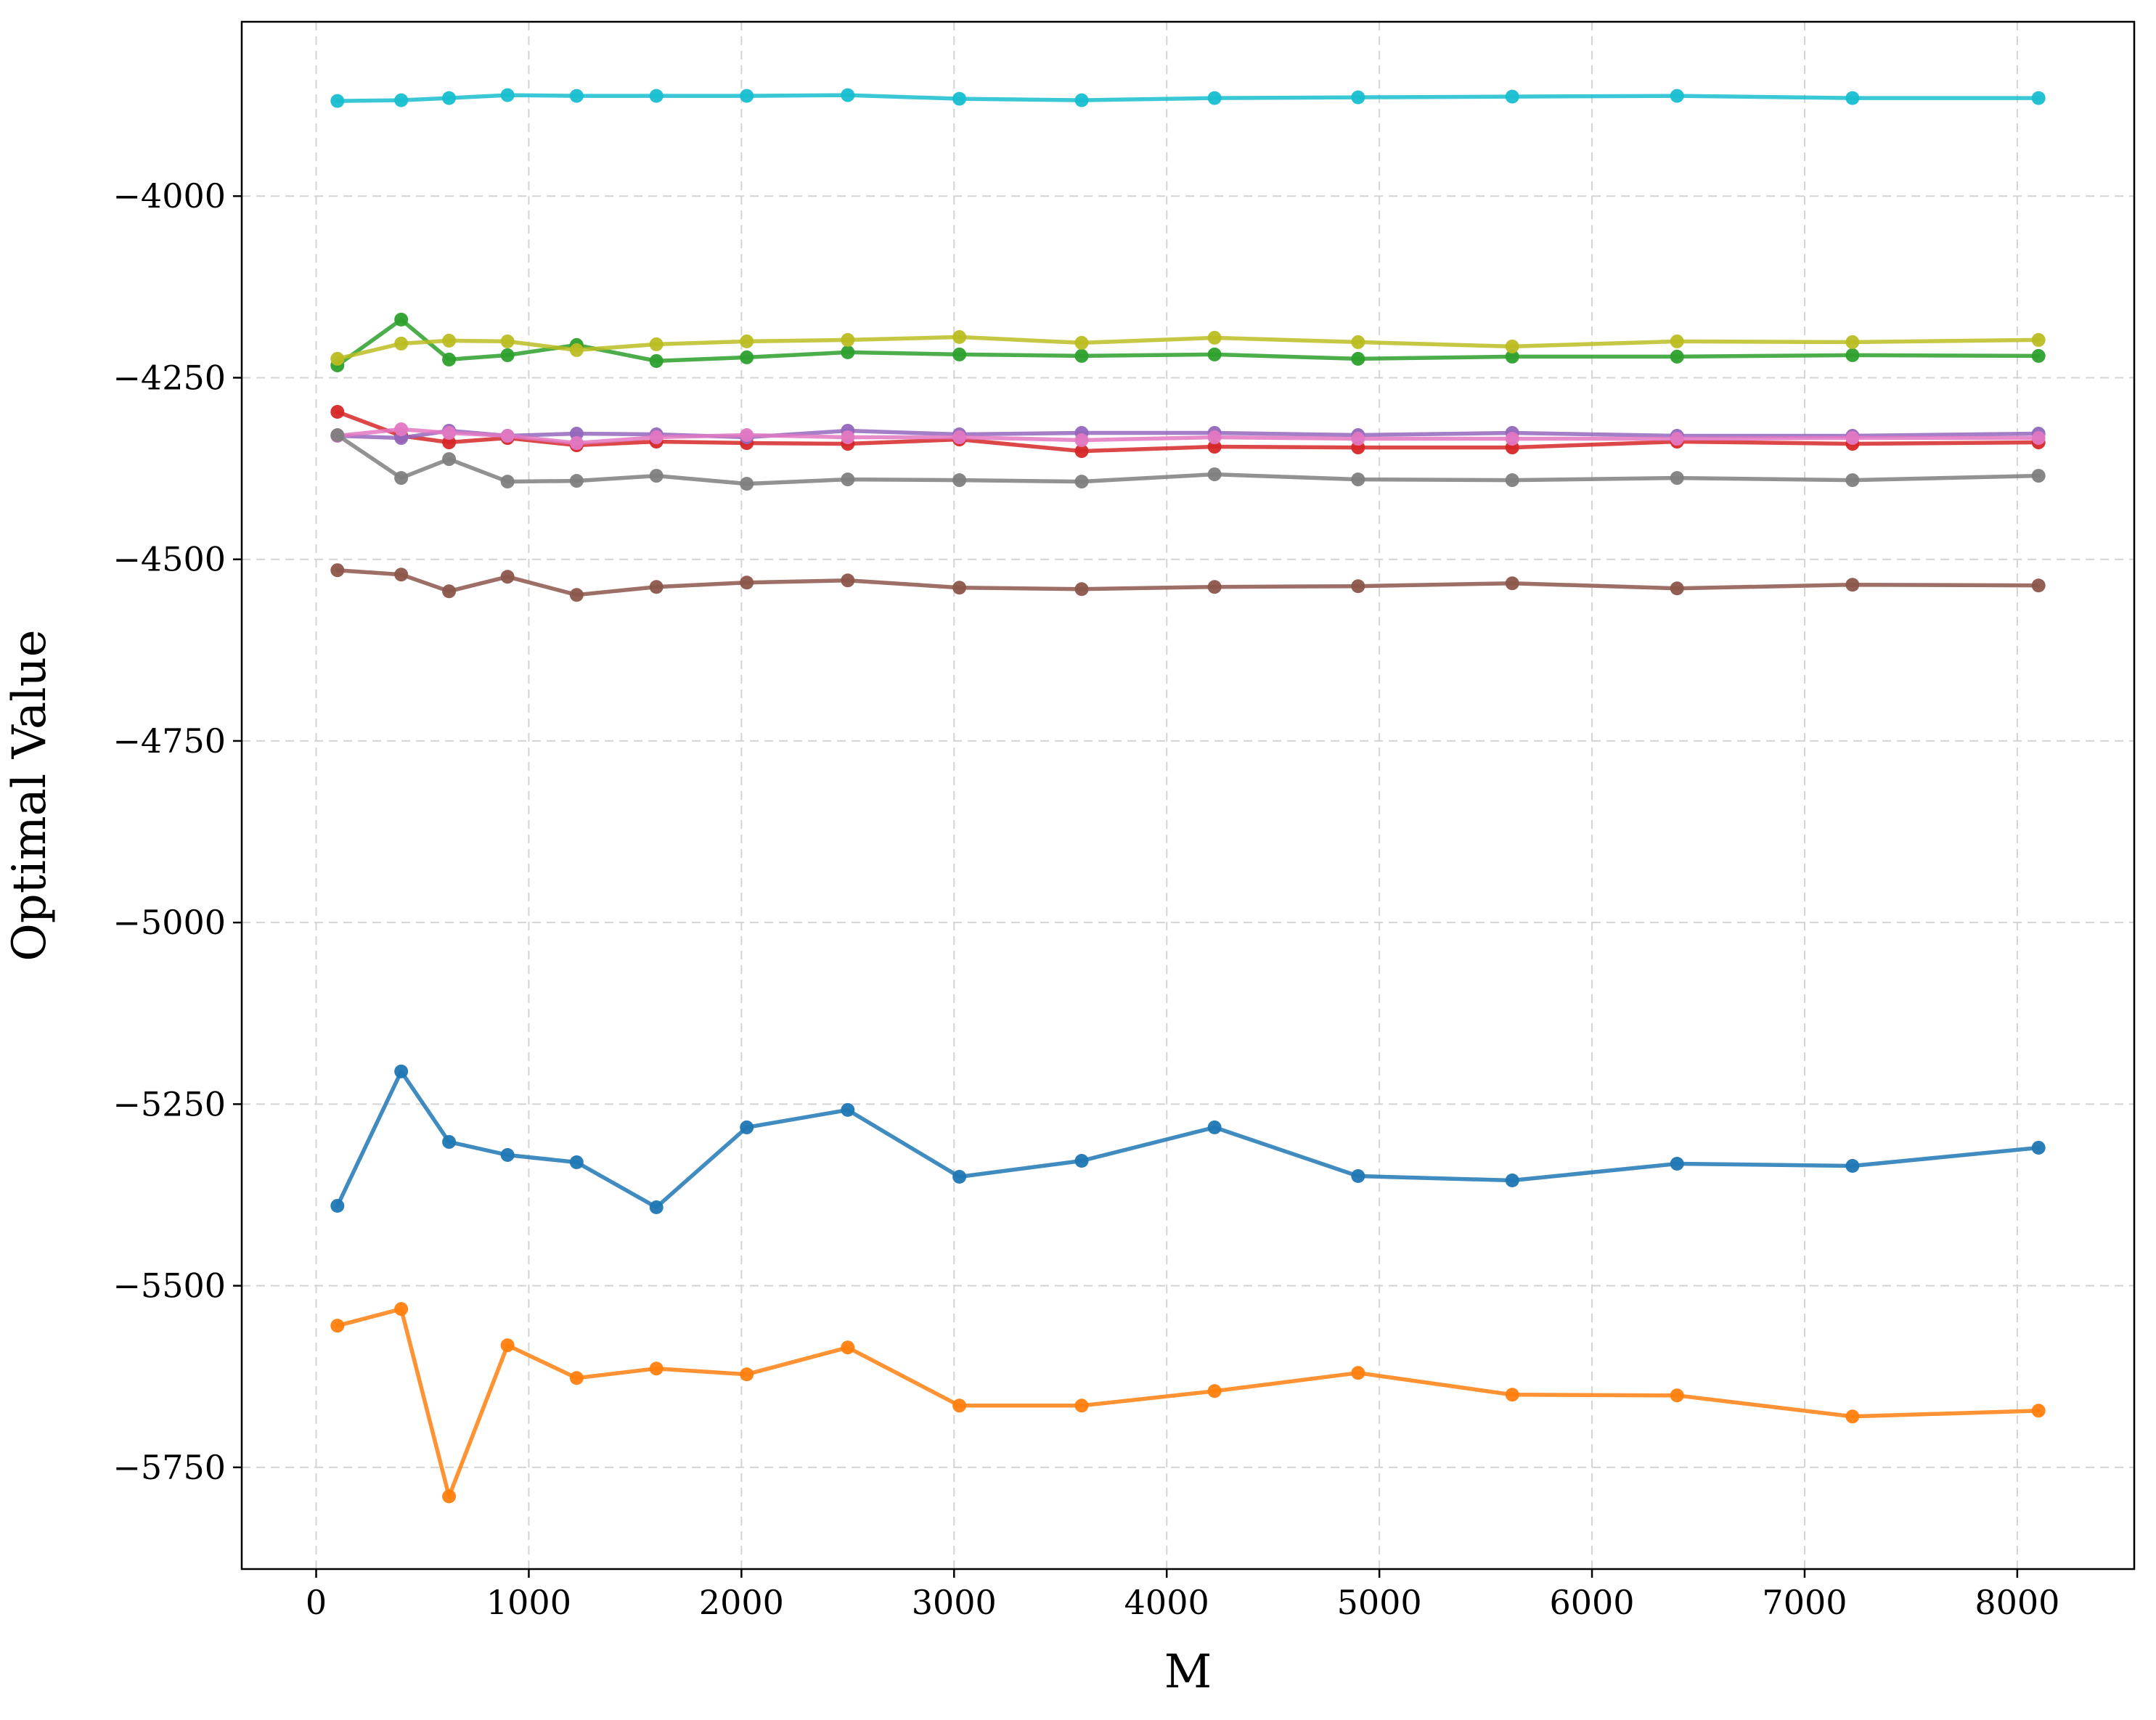 Image resolution: width=2156 pixels, height=1720 pixels. I want to click on x-tick-label: 1000, so click(529, 1602).